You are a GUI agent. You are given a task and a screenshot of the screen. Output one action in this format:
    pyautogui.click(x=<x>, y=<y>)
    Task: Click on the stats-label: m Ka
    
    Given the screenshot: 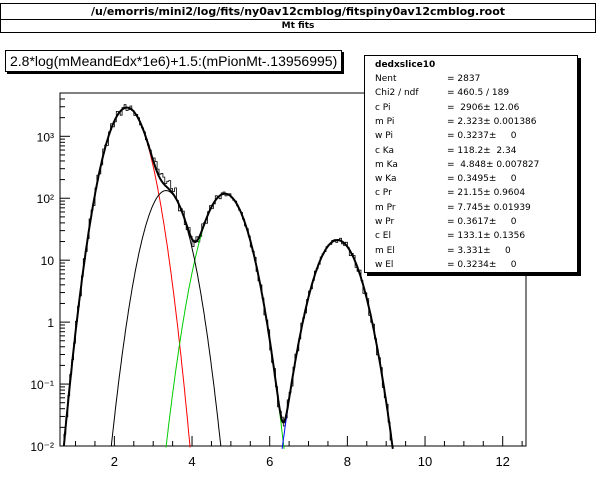 What is the action you would take?
    pyautogui.click(x=386, y=164)
    